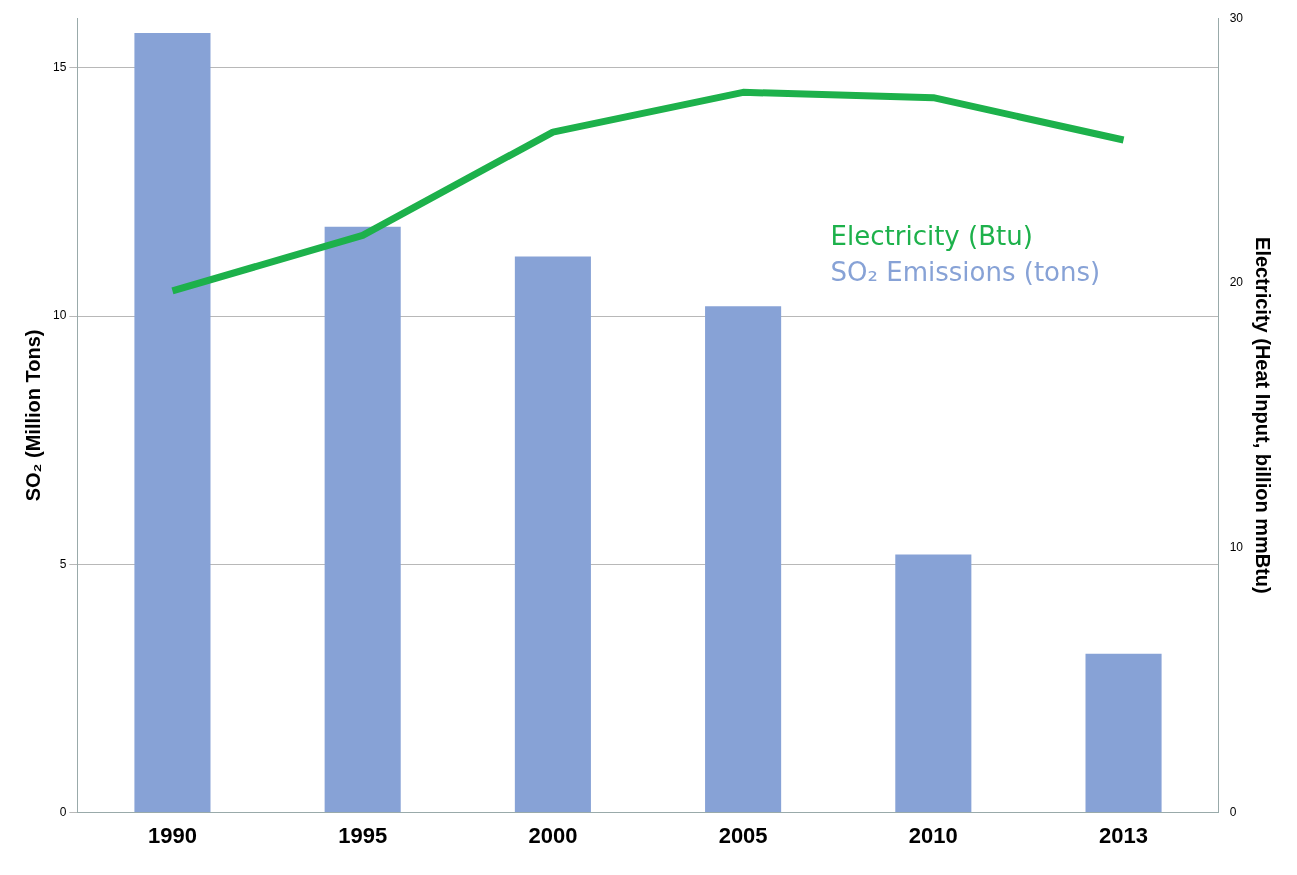 This screenshot has height=875, width=1297. Describe the element at coordinates (931, 235) in the screenshot. I see `text: Electricity (Btu)` at that location.